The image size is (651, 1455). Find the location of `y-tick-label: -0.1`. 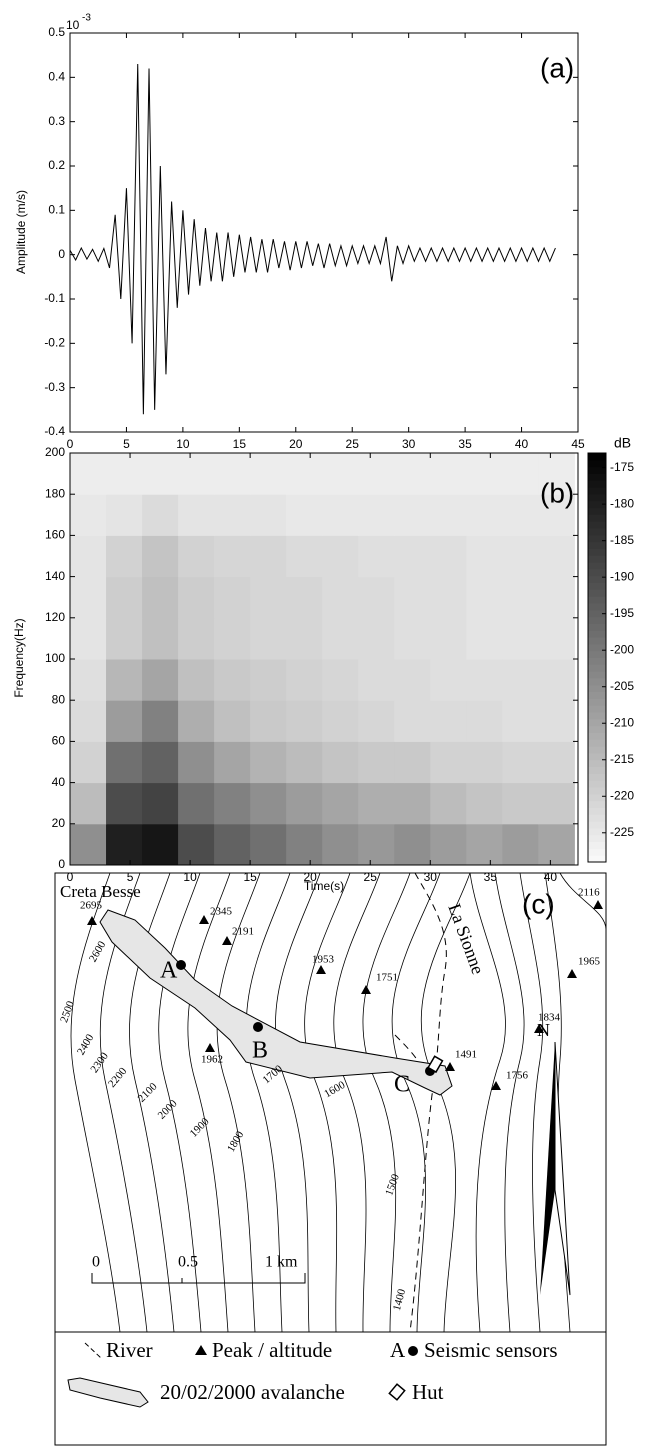

y-tick-label: -0.1 is located at coordinates (54, 298).